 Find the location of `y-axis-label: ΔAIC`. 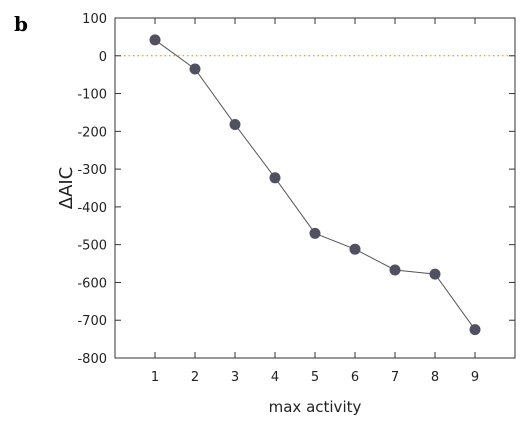

y-axis-label: ΔAIC is located at coordinates (66, 188).